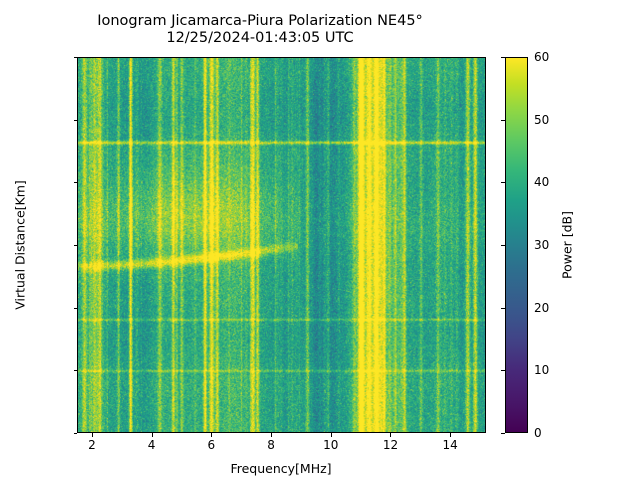 The image size is (640, 480). What do you see at coordinates (390, 445) in the screenshot?
I see `x-tick-label: 12` at bounding box center [390, 445].